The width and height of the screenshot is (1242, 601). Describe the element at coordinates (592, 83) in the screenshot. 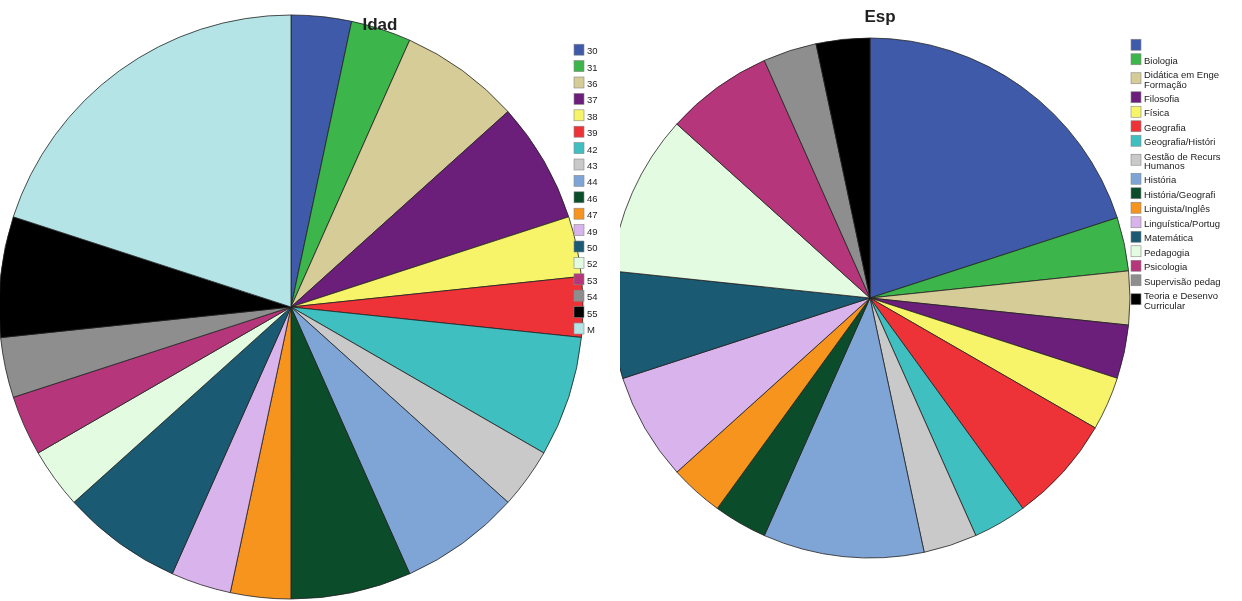

I see `legend-label: 36` at that location.